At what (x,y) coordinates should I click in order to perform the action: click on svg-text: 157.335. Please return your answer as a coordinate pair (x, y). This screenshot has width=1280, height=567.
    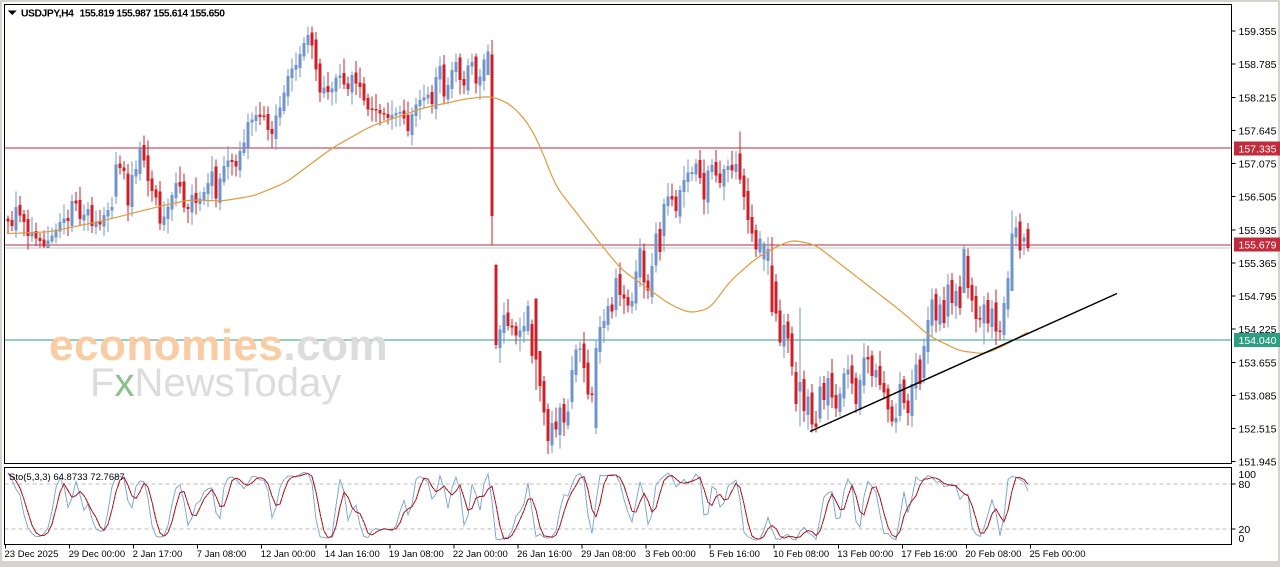
    Looking at the image, I should click on (1258, 149).